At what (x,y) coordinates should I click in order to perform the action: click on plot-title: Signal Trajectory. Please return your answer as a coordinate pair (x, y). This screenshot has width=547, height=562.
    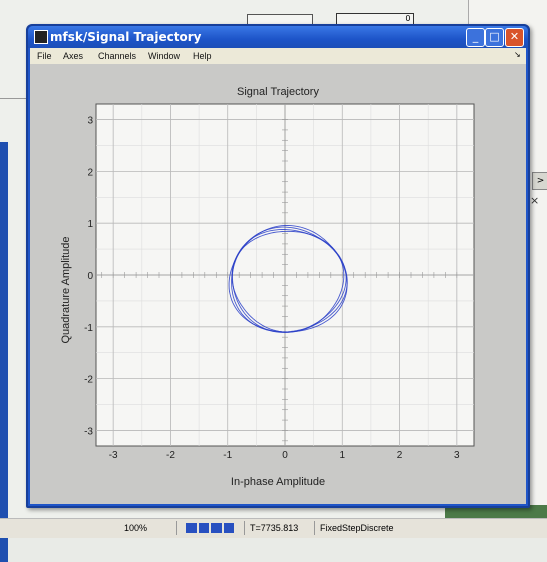
    Looking at the image, I should click on (278, 92).